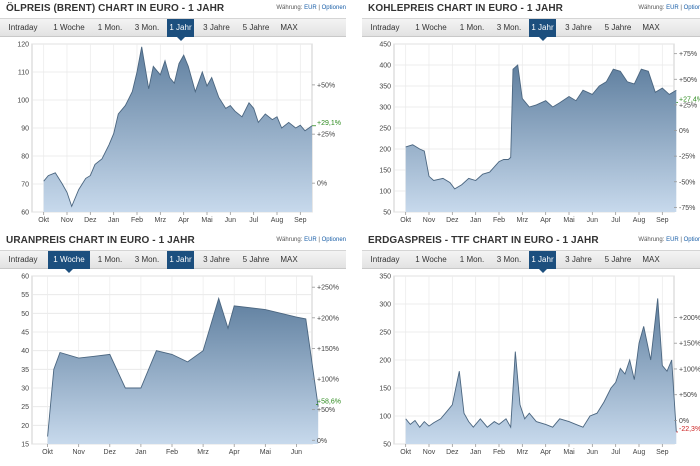  I want to click on panel-title: ÖLPREIS (BRENT) CHART IN EURO - 1 JAHR, so click(115, 8).